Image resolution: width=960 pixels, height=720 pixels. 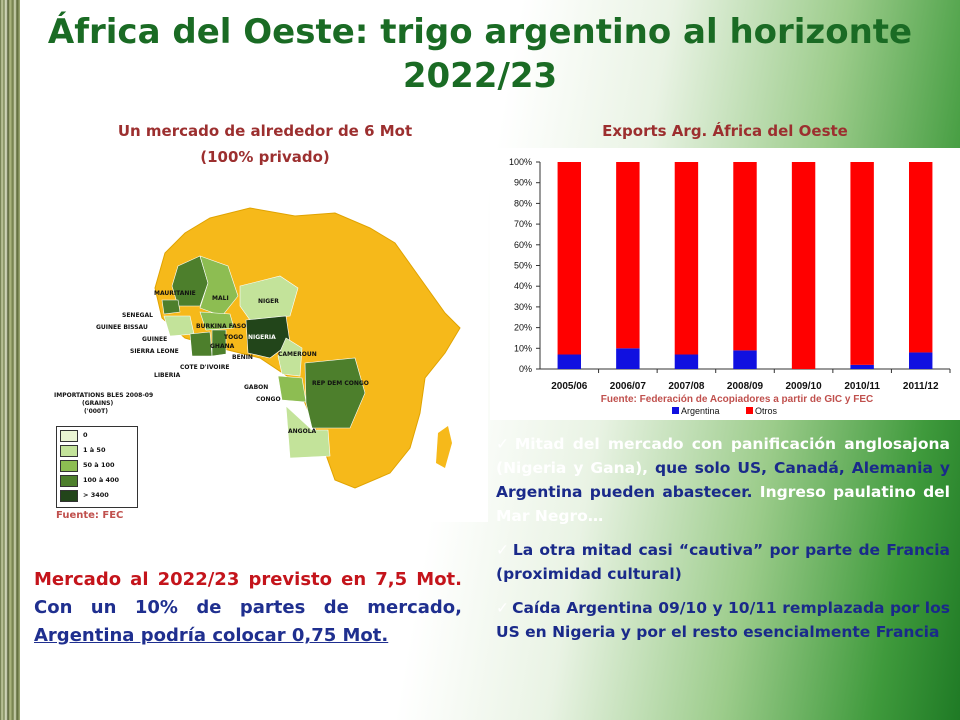 I want to click on map-legend: 0 1 à 50 50 à 100 100 à 400 > 3400, so click(x=97, y=467).